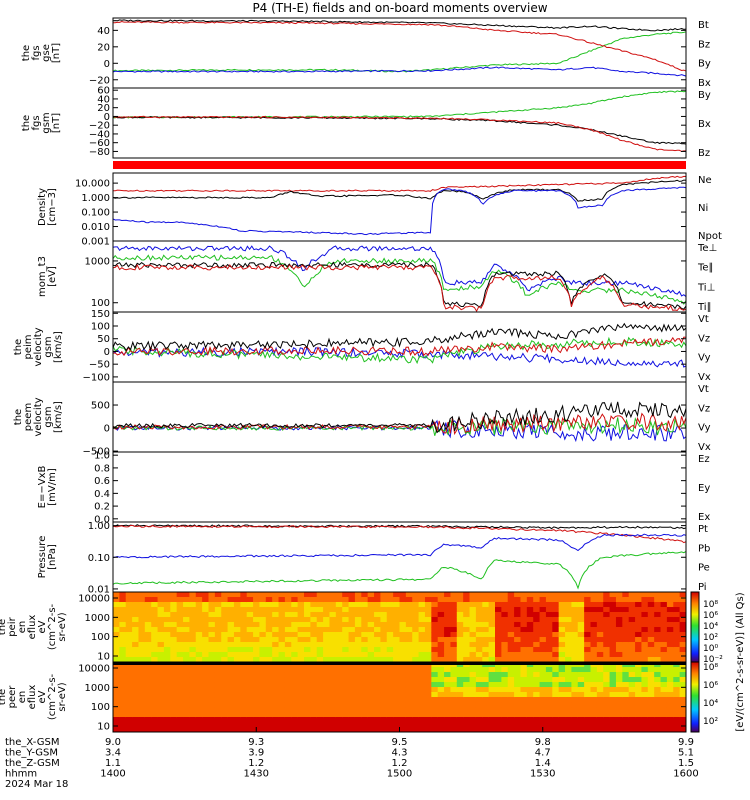  Describe the element at coordinates (18, 347) in the screenshot. I see `y-axis-label-line: the` at that location.